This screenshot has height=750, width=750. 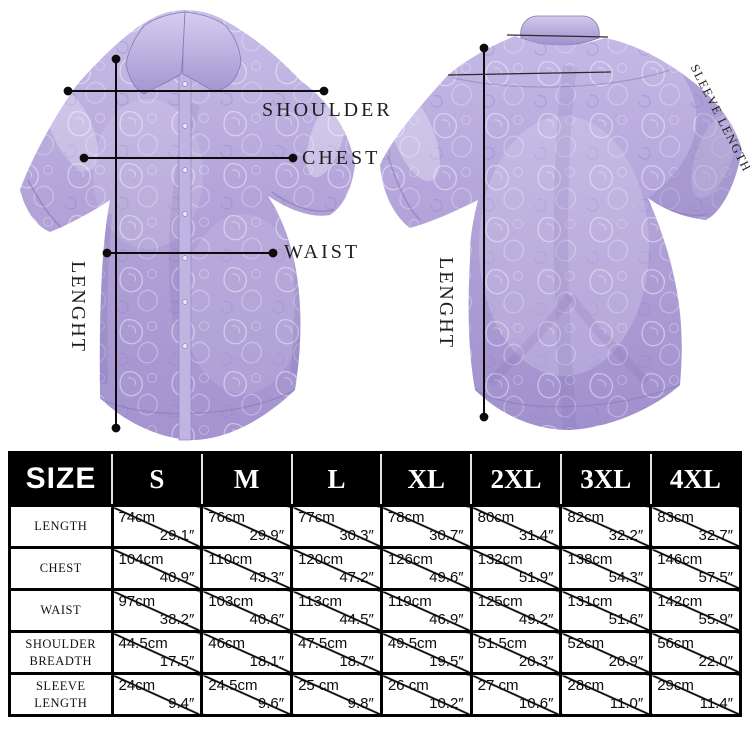 I want to click on cm-value: 24cm, so click(x=137, y=685).